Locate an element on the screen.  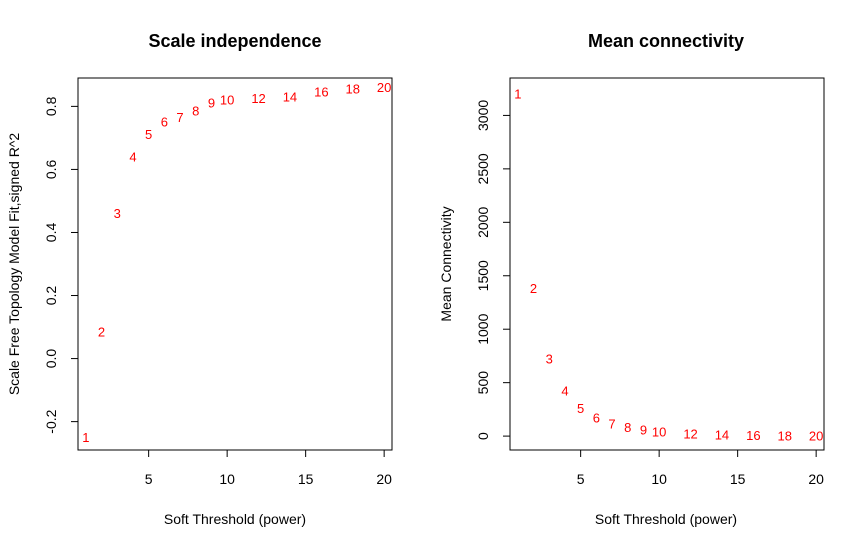
y-axis-ticks: -0.2 0.0 0.2 0.4 0.6 0.8 is located at coordinates (61, 265).